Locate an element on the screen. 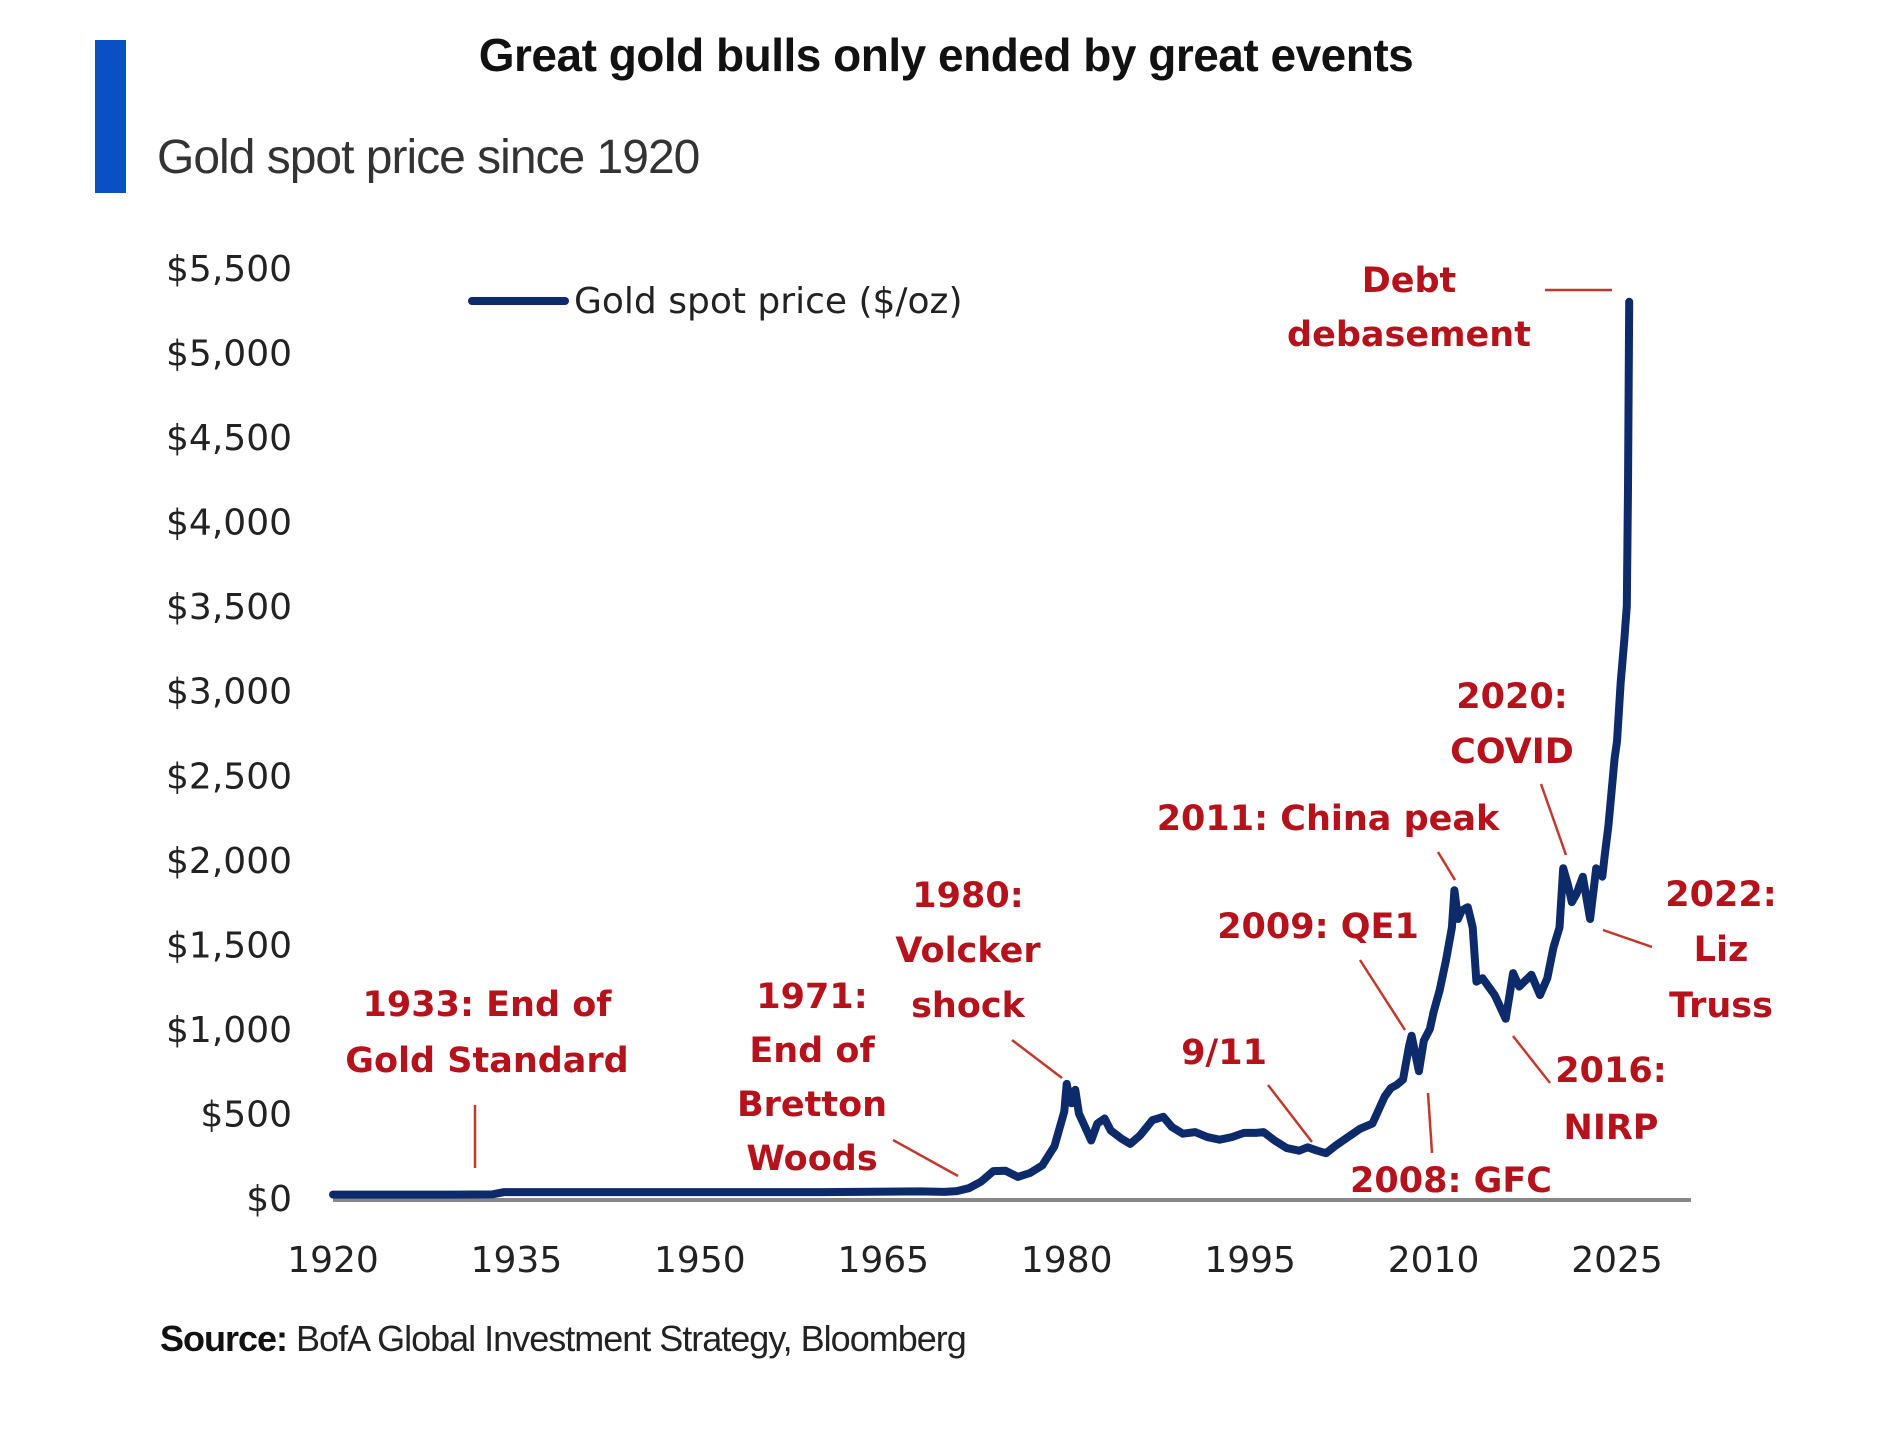 The width and height of the screenshot is (1892, 1440). annotation-label: 1980: is located at coordinates (967, 896).